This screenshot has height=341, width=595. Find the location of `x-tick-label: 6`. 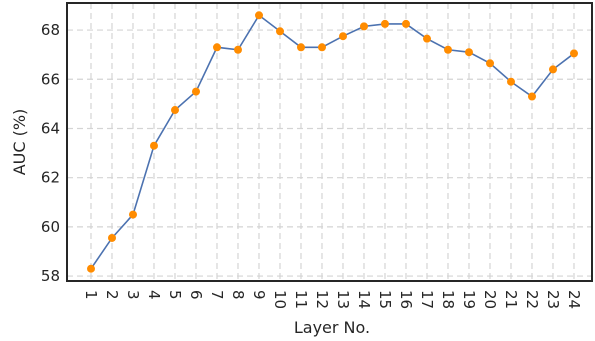

x-tick-label: 6 is located at coordinates (196, 295).